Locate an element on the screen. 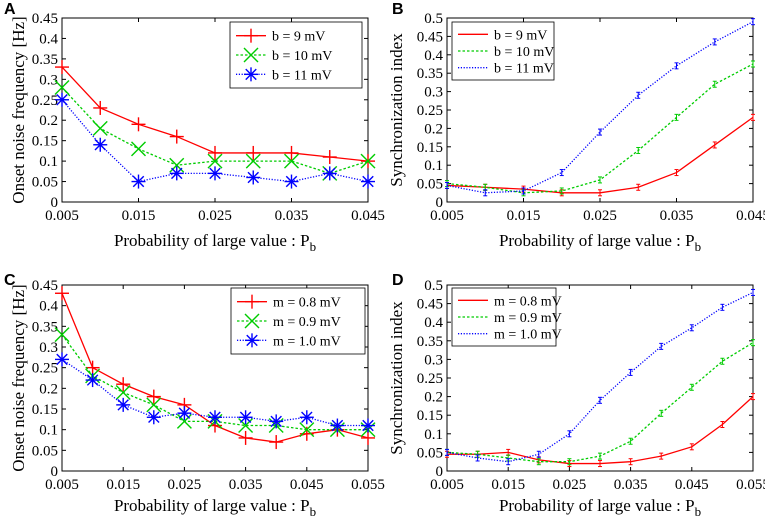 This screenshot has width=765, height=521. plot-frame is located at coordinates (215, 378).